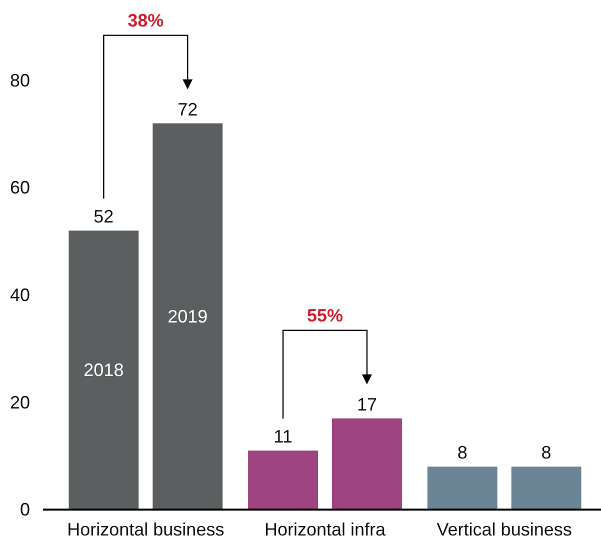 This screenshot has height=543, width=601. What do you see at coordinates (20, 402) in the screenshot?
I see `y-tick-label: 20` at bounding box center [20, 402].